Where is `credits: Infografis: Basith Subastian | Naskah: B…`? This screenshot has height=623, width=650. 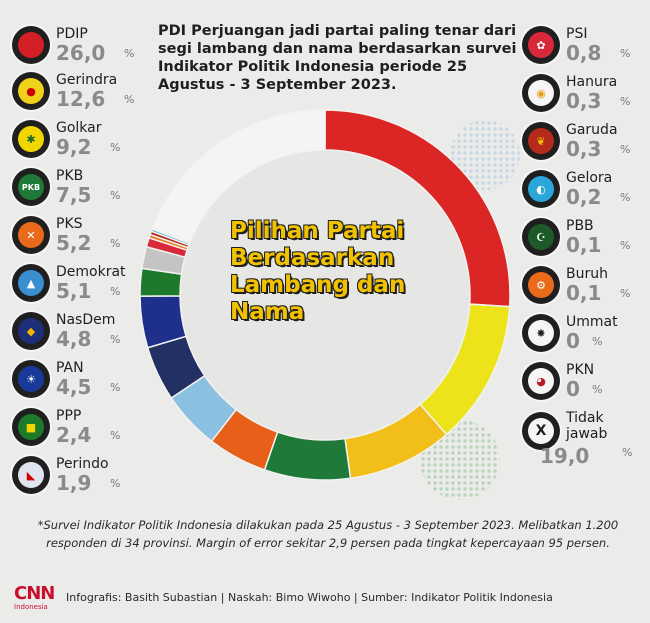 credits: Infografis: Basith Subastian | Naskah: B… is located at coordinates (309, 597).